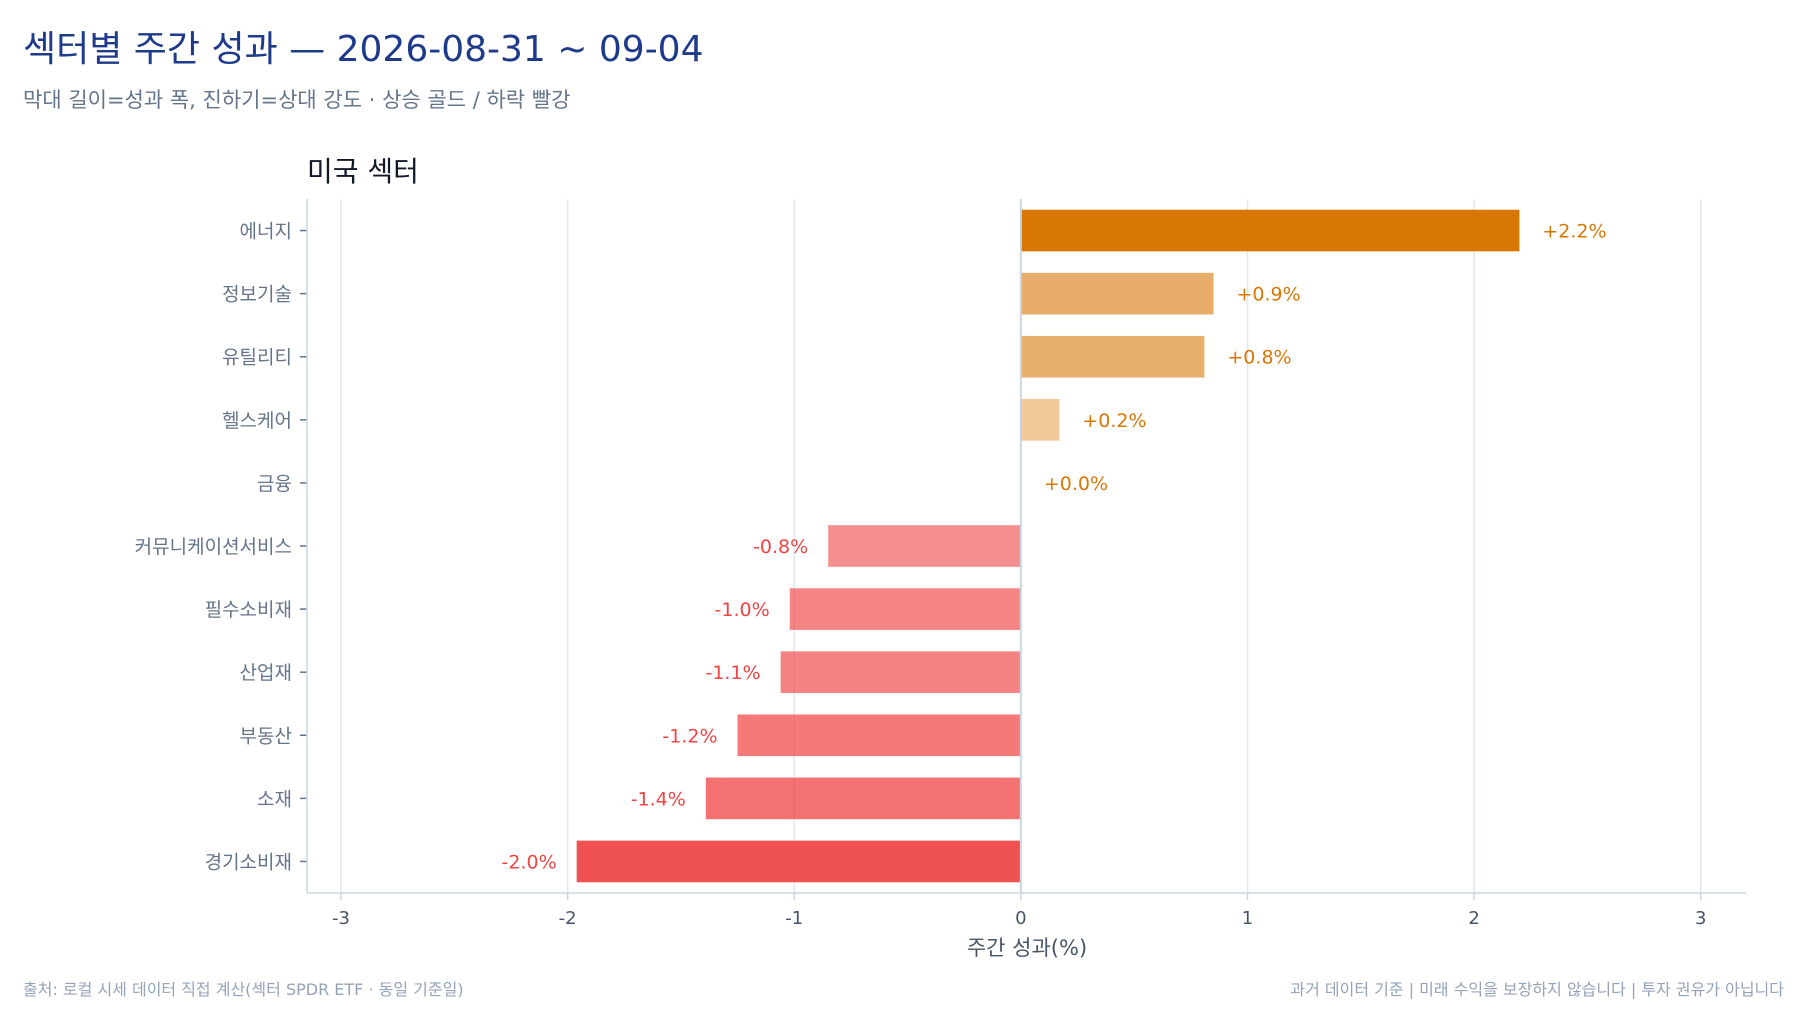  I want to click on page-subtitle: 막대 길이=성과 폭, 진하기=상대 강도 · 상승 골드 / 하락 빨강, so click(297, 100).